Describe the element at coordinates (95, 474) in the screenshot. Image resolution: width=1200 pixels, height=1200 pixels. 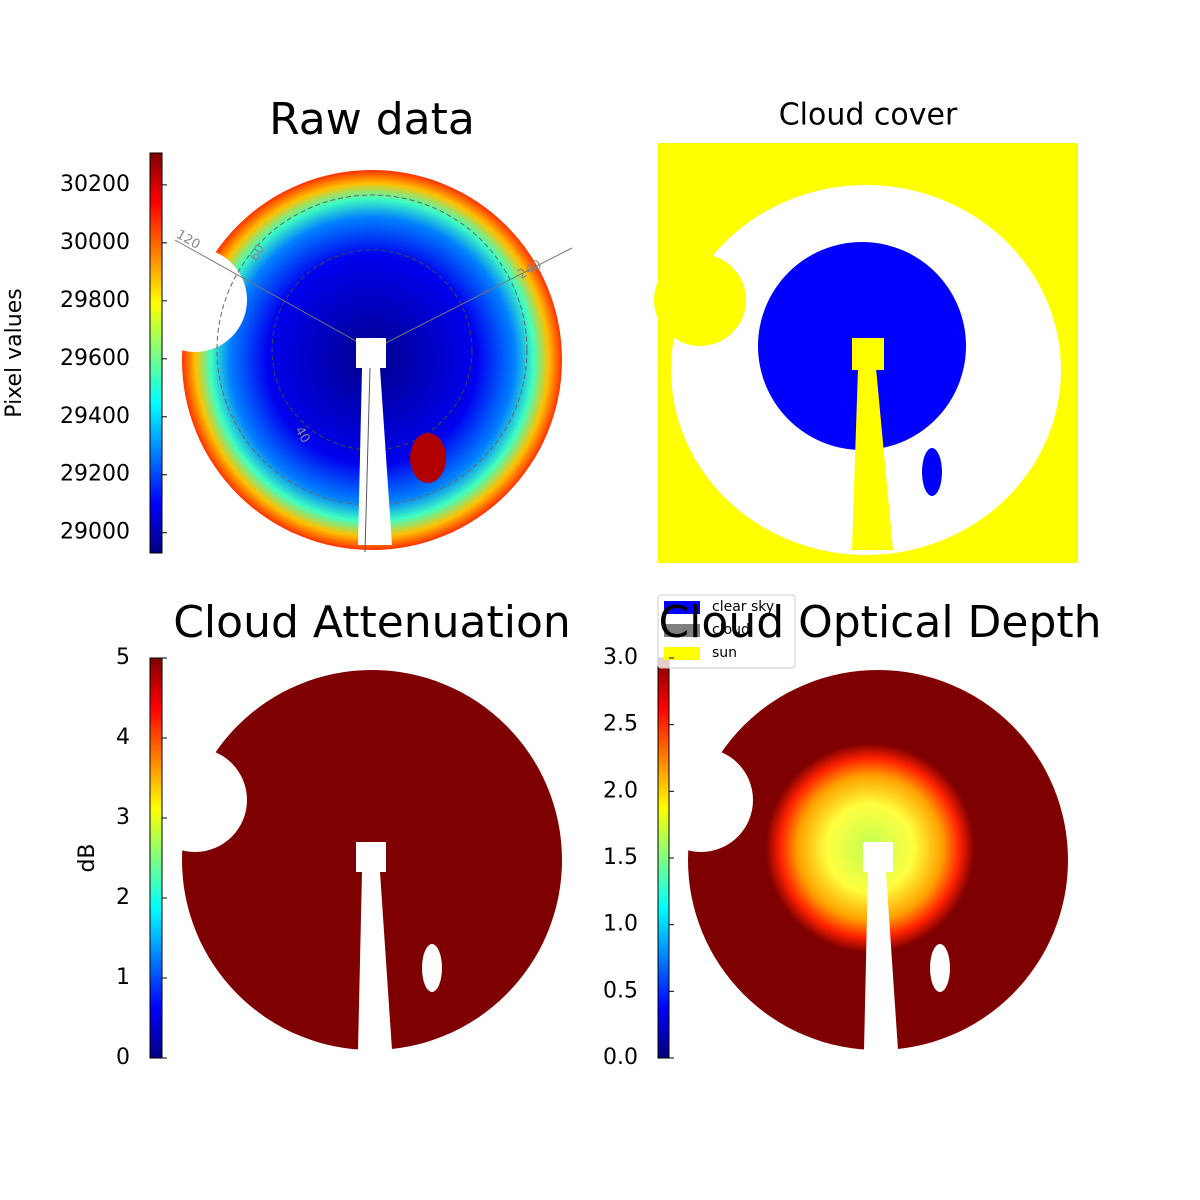
I see `colorbar-tick-label: 29200` at that location.